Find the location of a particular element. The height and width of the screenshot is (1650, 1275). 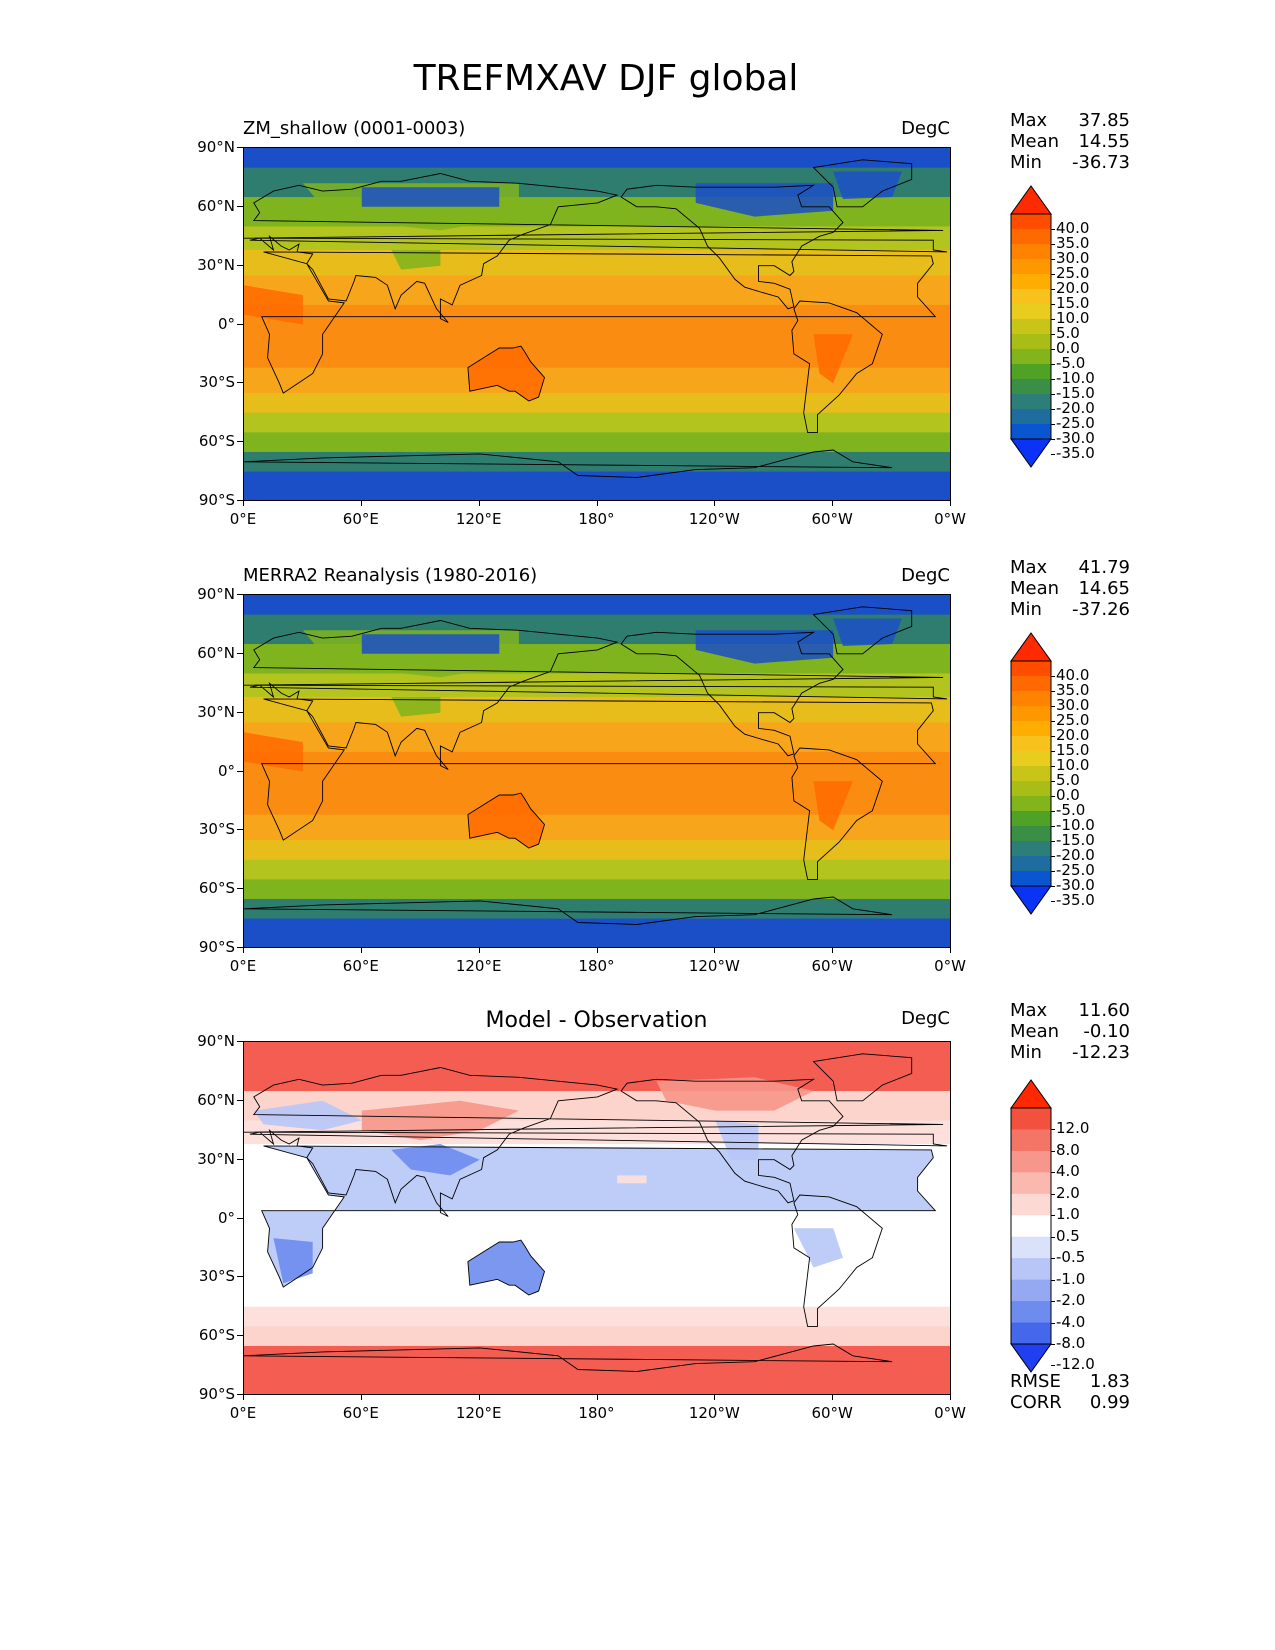

stat-min-value: -36.73 is located at coordinates (1100, 162).